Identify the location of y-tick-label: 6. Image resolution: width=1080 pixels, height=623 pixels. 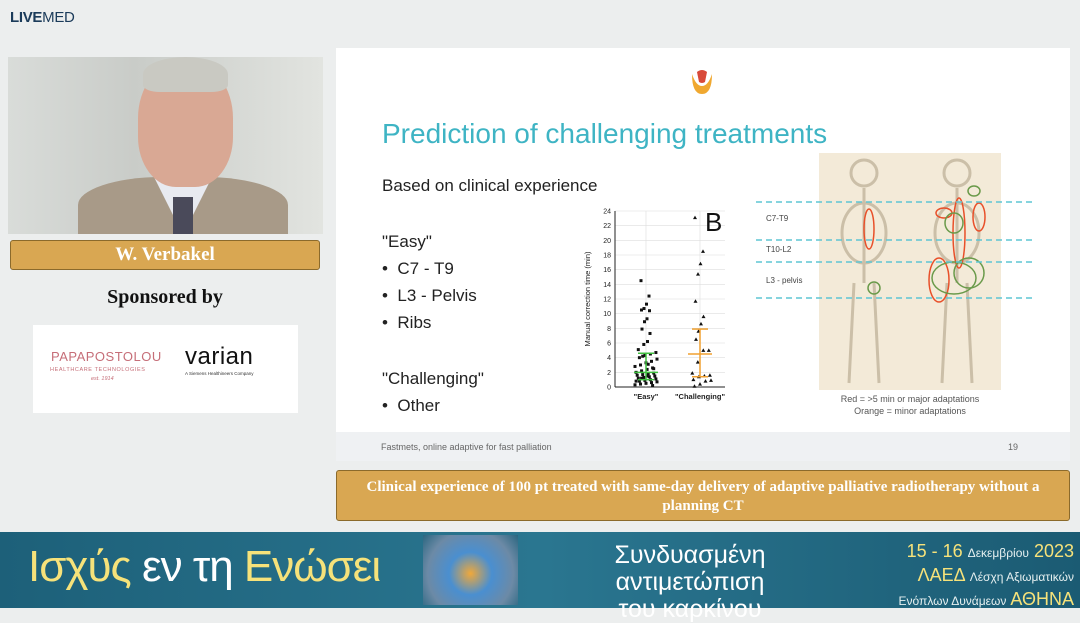
(609, 344).